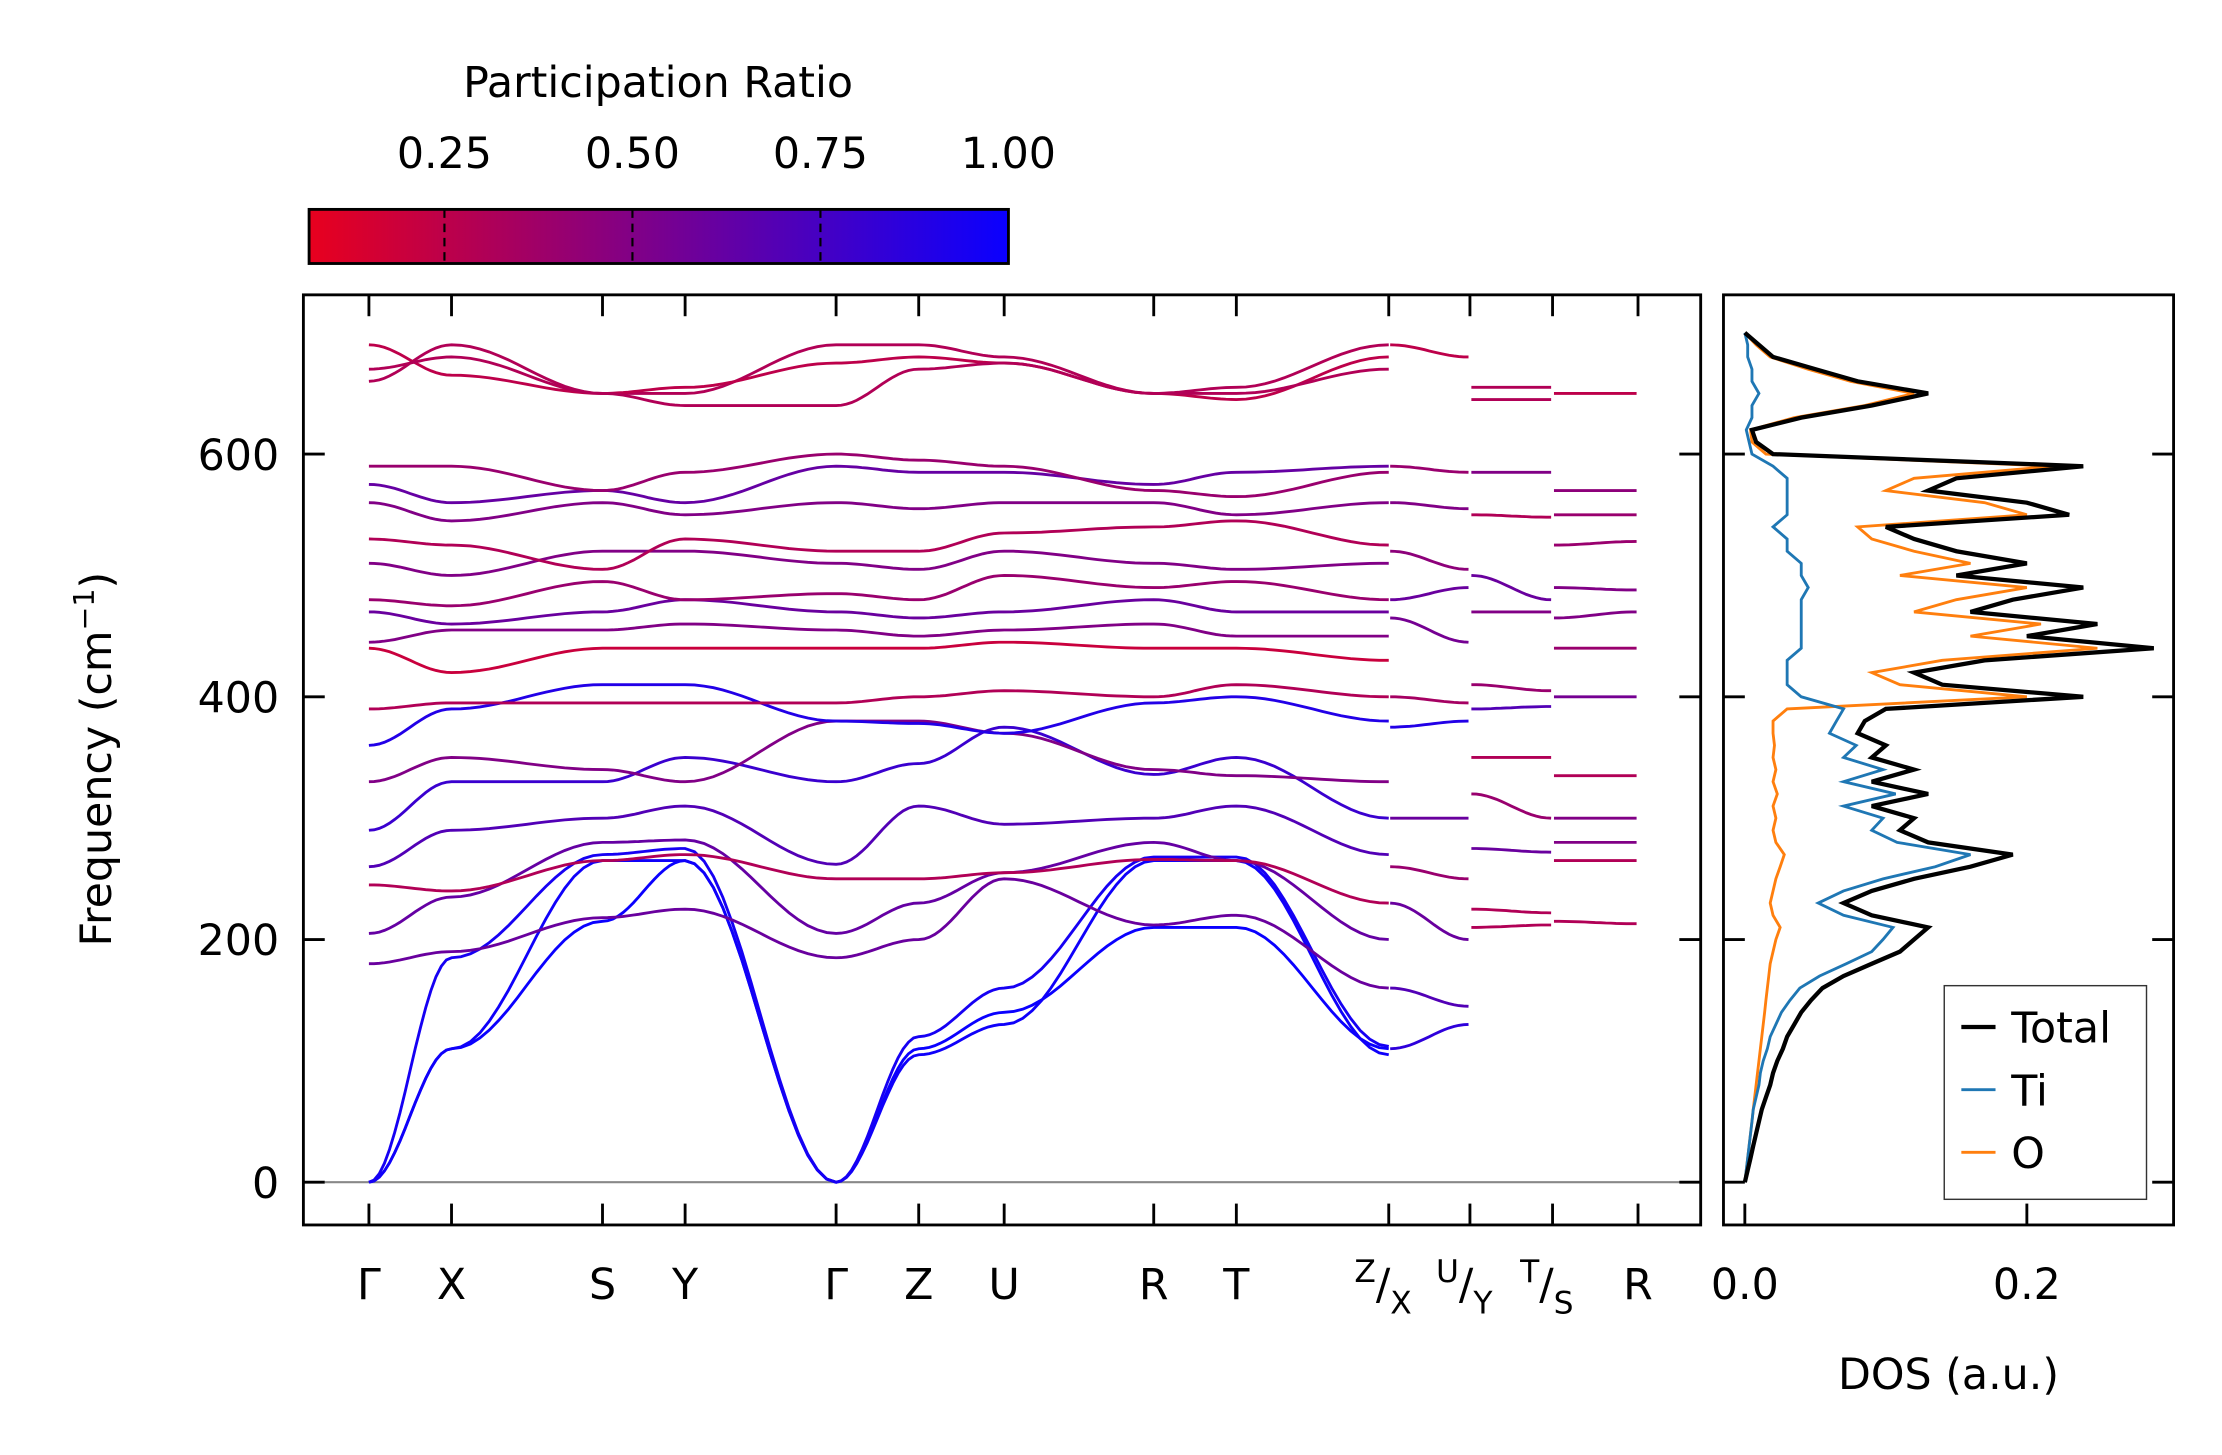  I want to click on kpoint-label-part: Z, so click(1364, 1272).